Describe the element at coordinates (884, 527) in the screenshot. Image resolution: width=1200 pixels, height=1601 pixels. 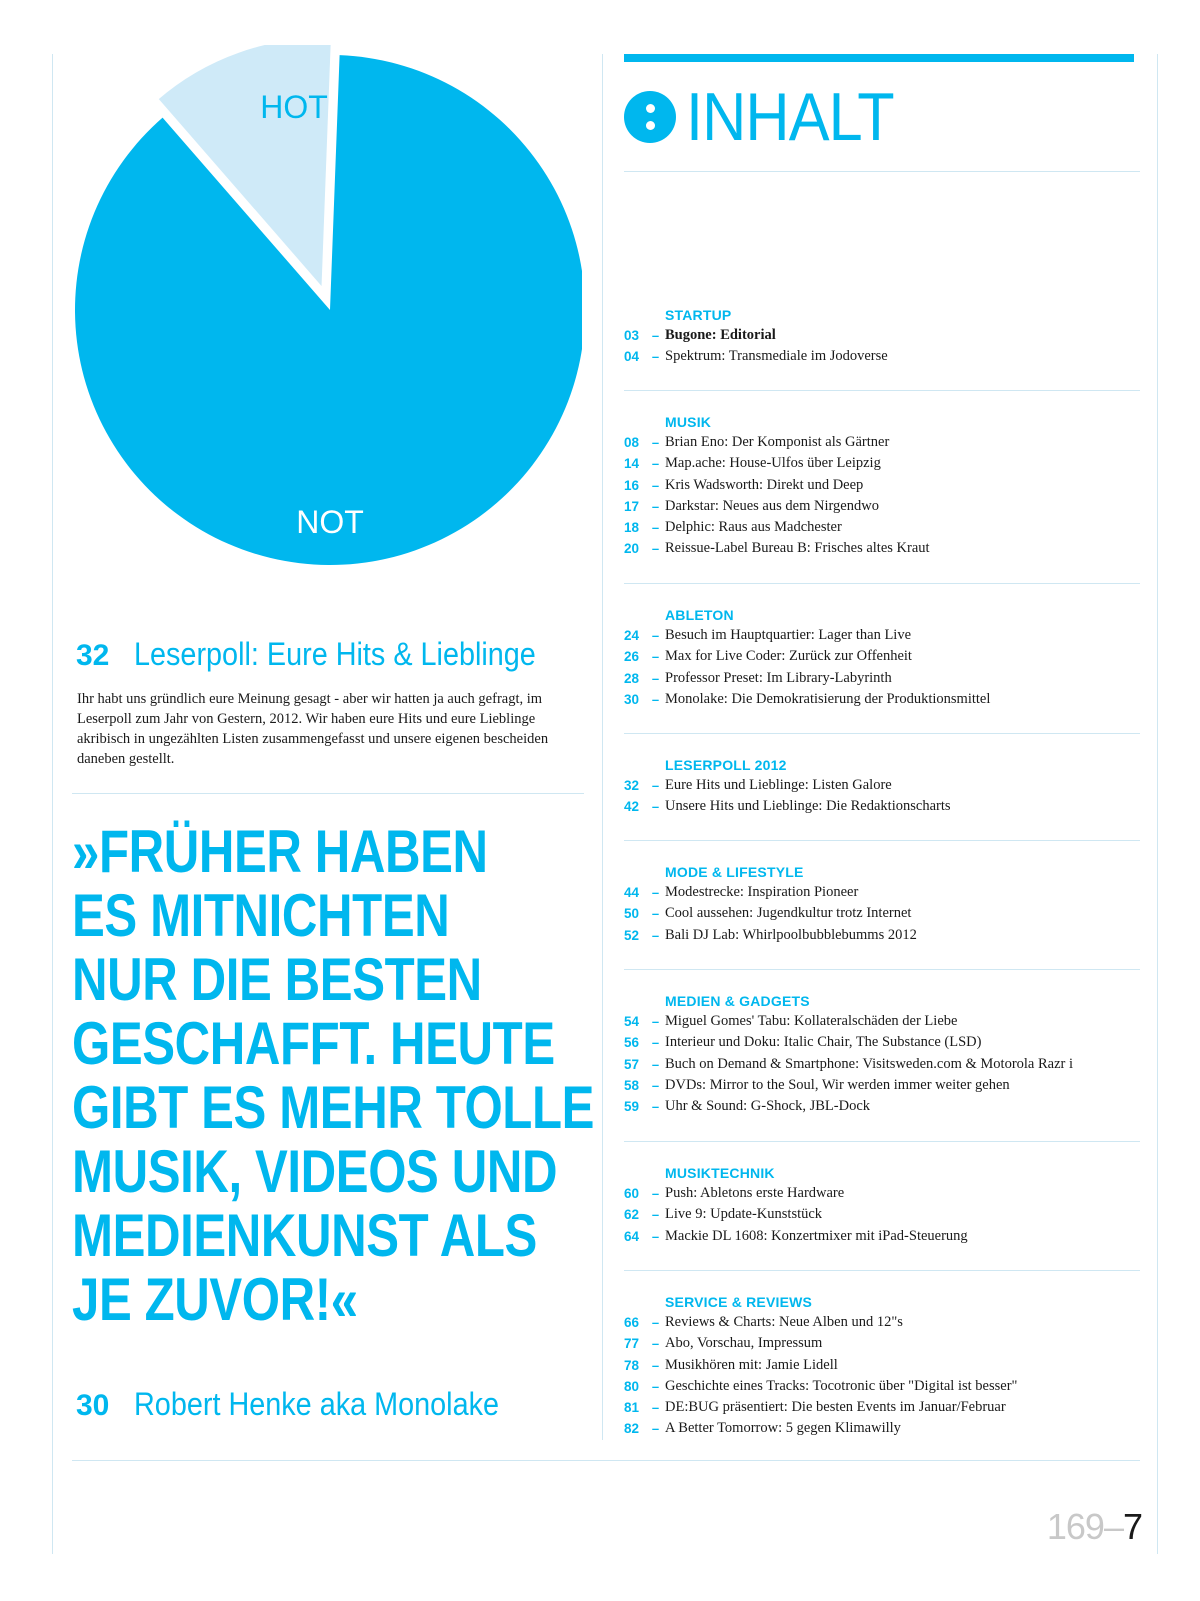
I see `toc-entry: 18– Delphic: Raus aus Madchester` at that location.